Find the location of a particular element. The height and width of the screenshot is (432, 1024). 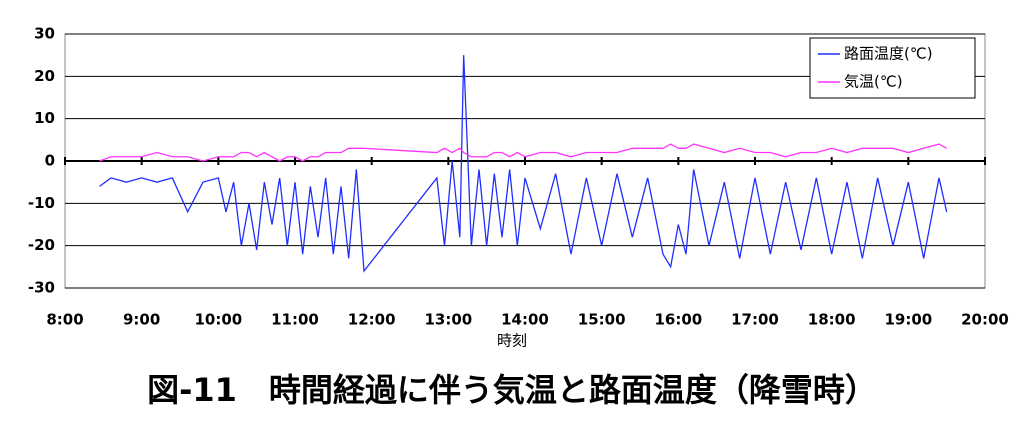

x-tick-label: 20:00 is located at coordinates (985, 320).